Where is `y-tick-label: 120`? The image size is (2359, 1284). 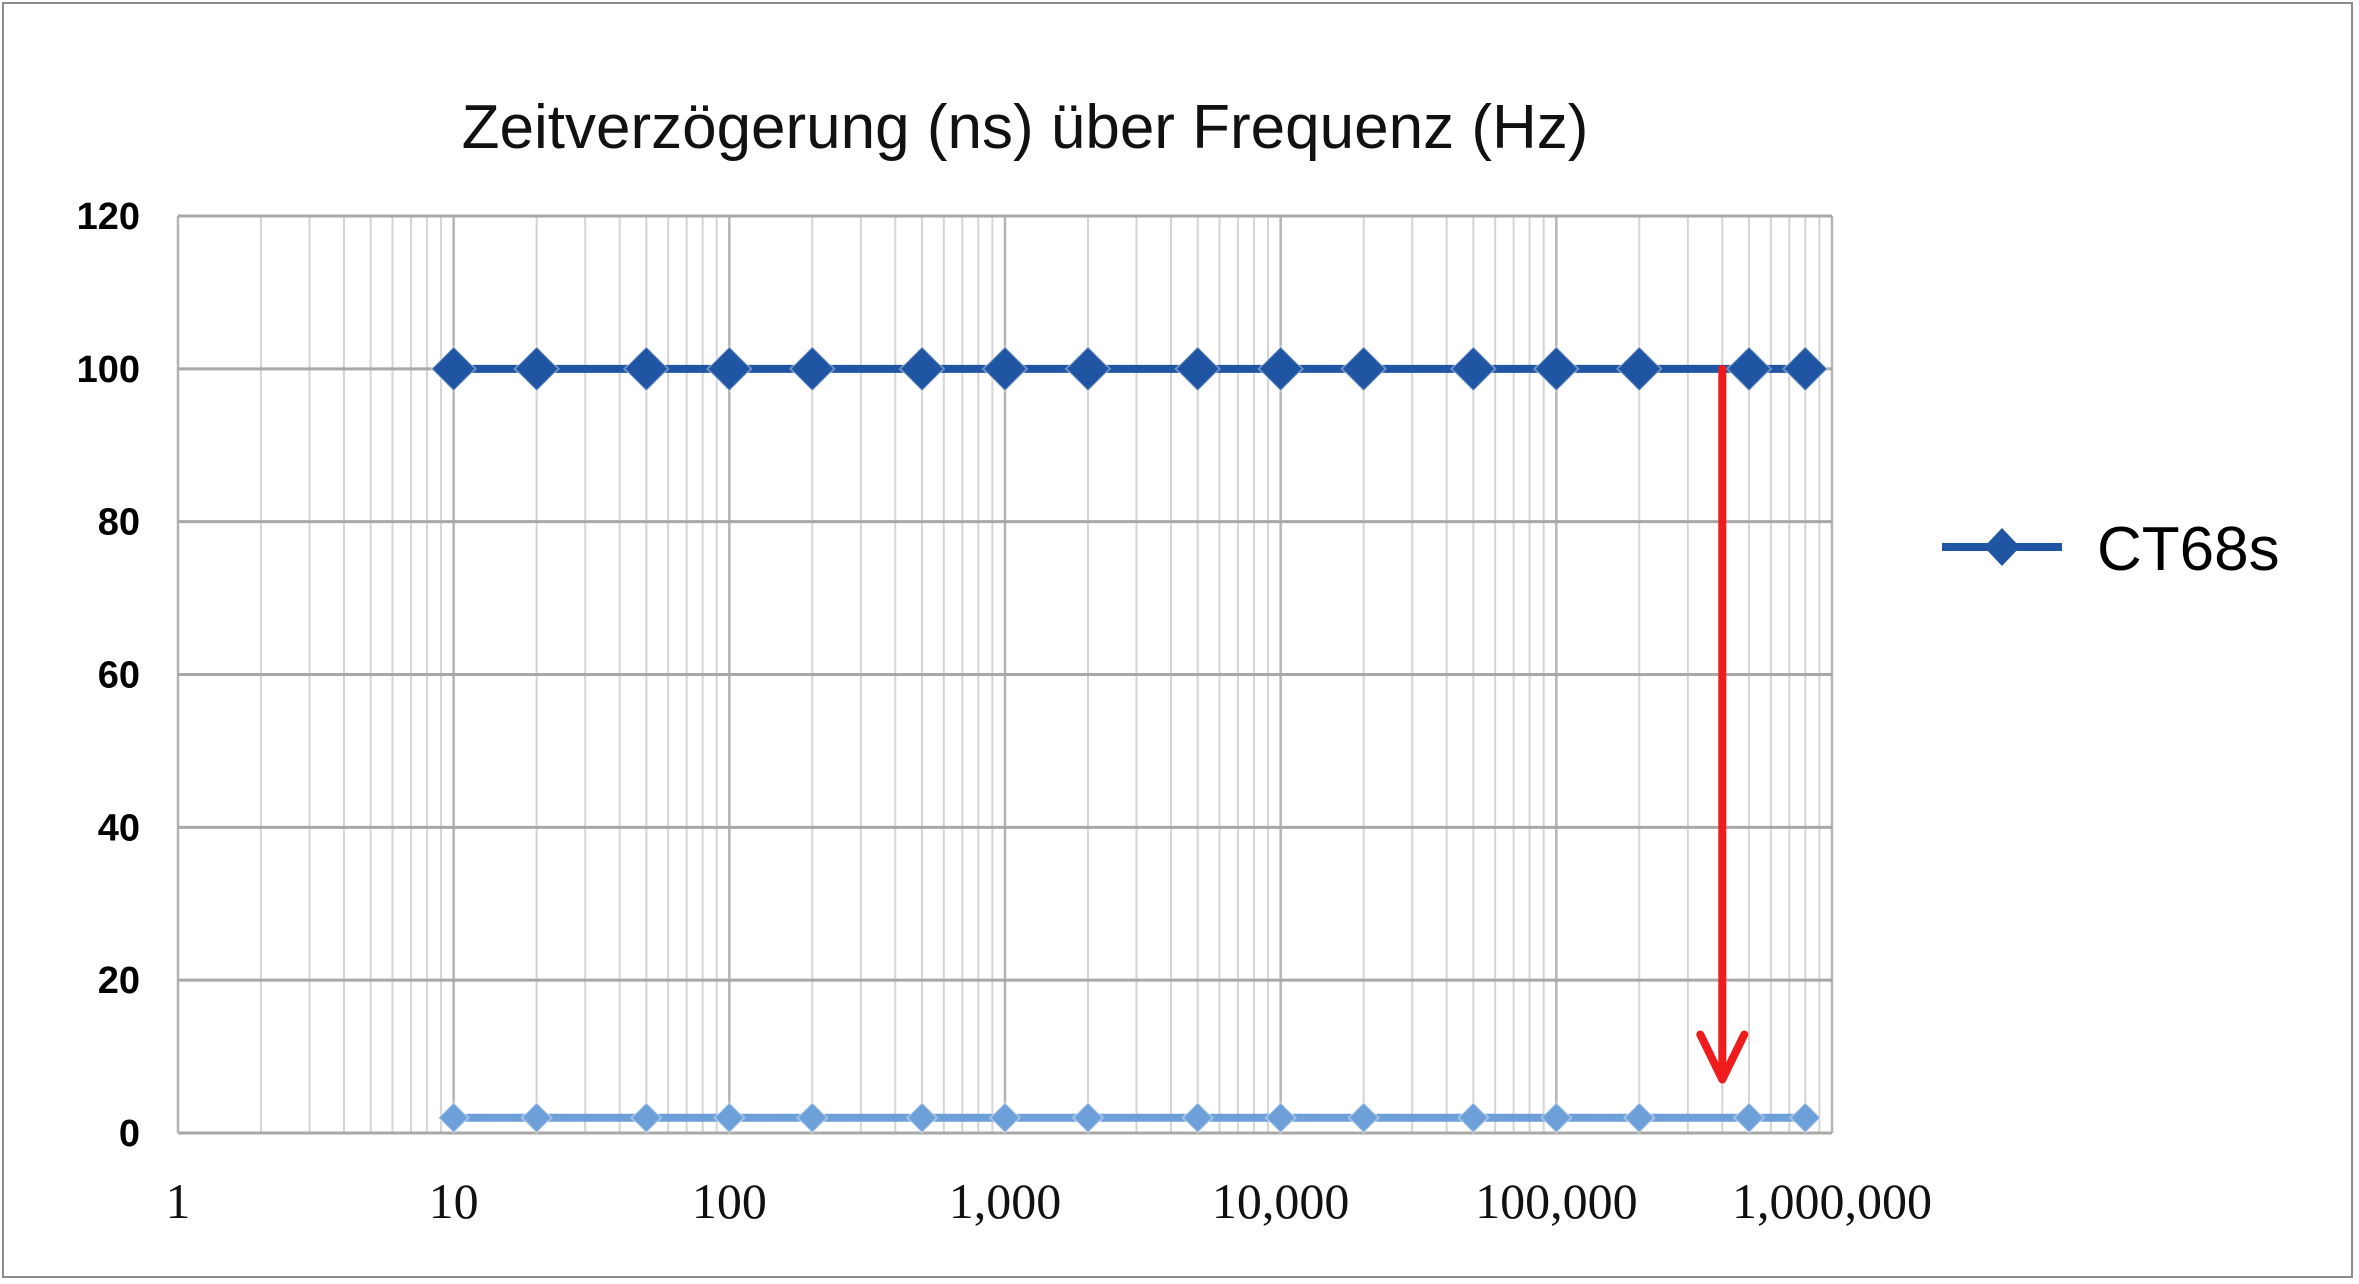
y-tick-label: 120 is located at coordinates (108, 217).